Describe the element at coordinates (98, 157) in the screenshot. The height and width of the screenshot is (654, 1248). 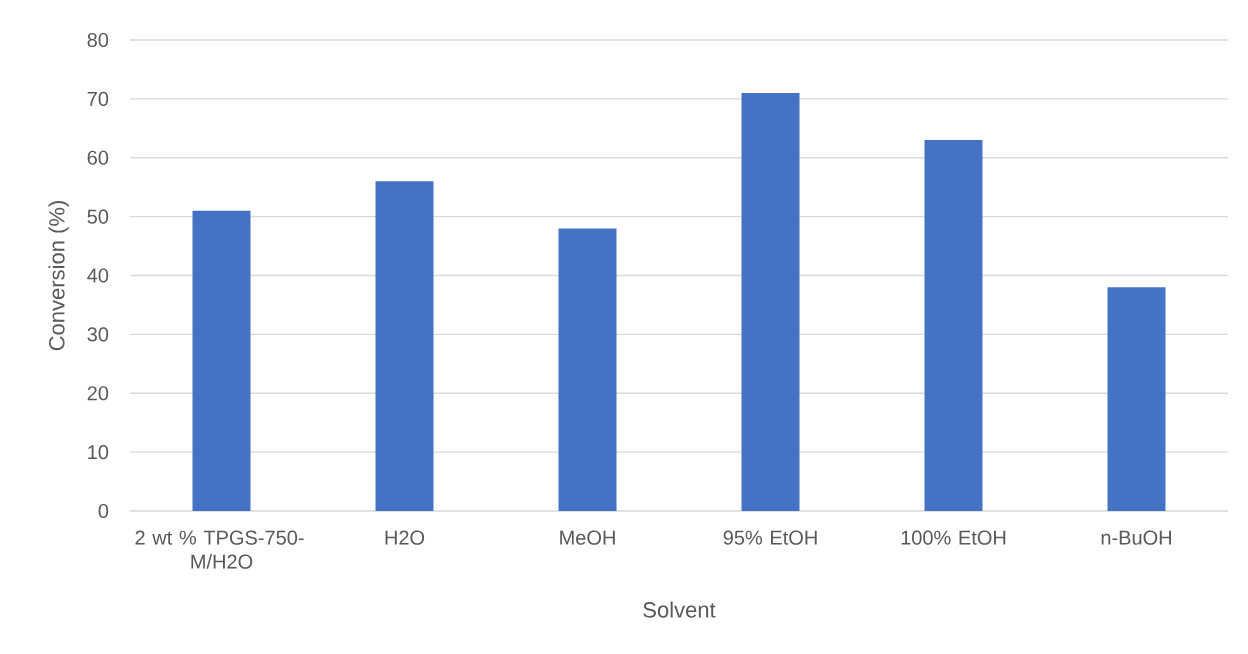
I see `y-tick-label: 60` at that location.